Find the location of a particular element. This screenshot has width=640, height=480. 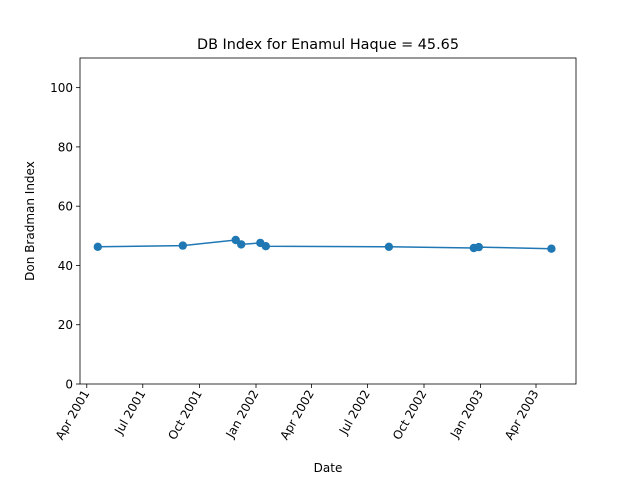

y-tick-label: 100 is located at coordinates (61, 88).